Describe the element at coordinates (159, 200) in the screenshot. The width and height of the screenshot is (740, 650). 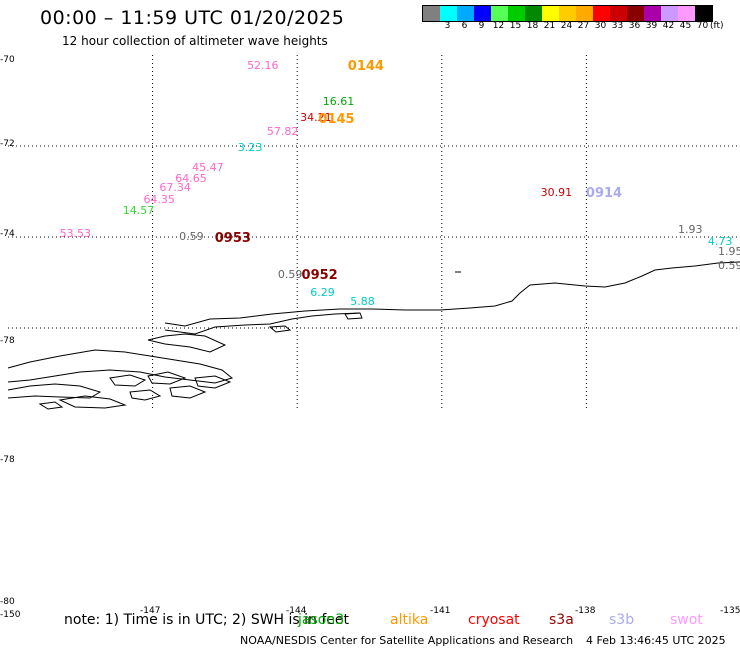
I see `swh-value: 64.35` at that location.